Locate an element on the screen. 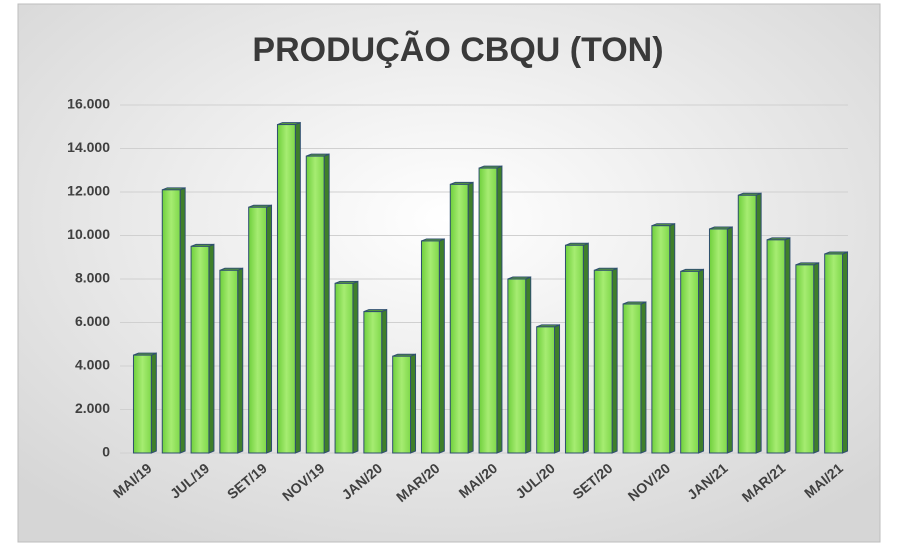 The height and width of the screenshot is (551, 898). y-tick-label: 2.000 is located at coordinates (92, 408).